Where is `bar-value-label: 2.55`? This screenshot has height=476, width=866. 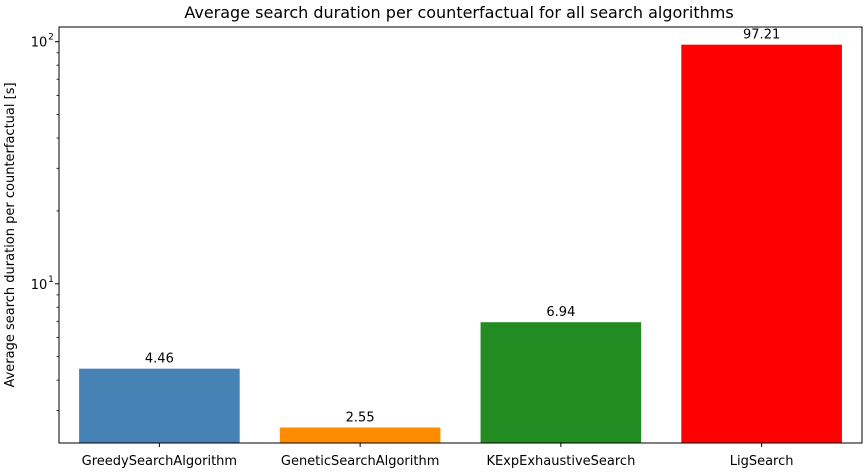 bar-value-label: 2.55 is located at coordinates (360, 417).